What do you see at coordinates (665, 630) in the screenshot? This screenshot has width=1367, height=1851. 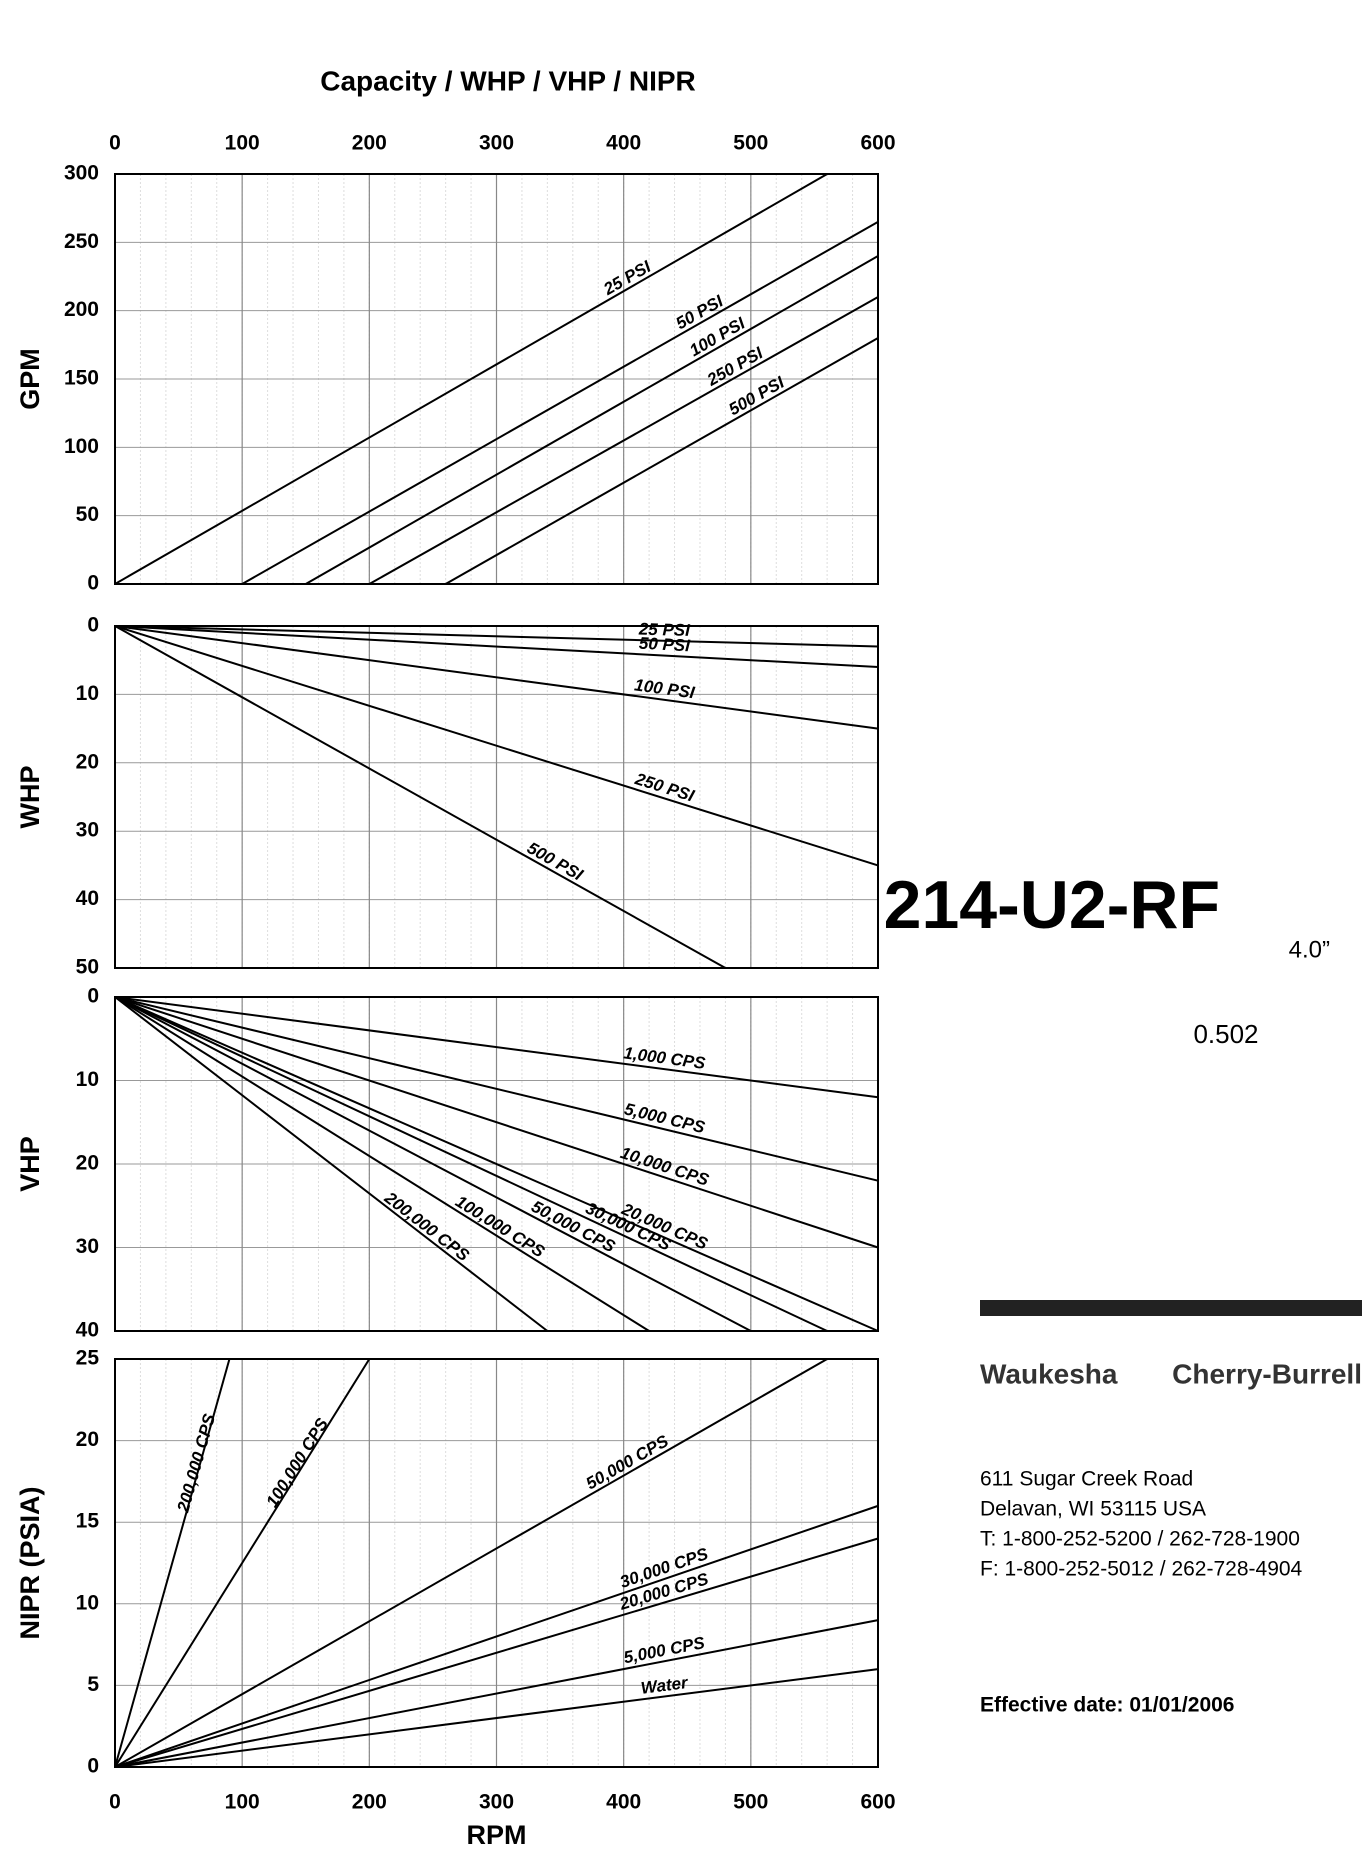 I see `line-label: 25 PSI` at bounding box center [665, 630].